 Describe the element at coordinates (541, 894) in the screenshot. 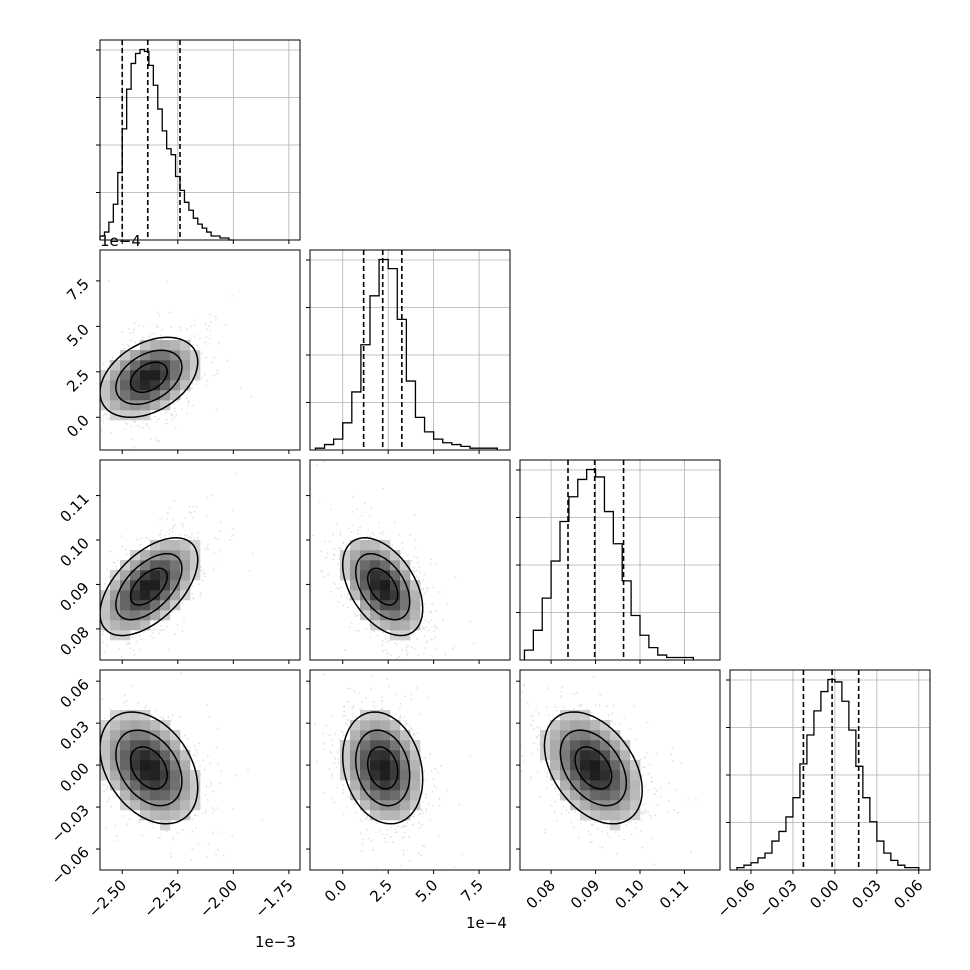

I see `x-tick-label: 0.08` at that location.